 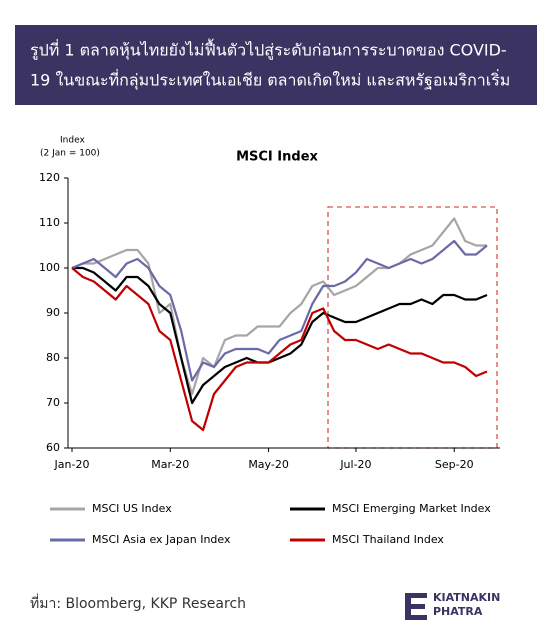 What do you see at coordinates (466, 597) in the screenshot?
I see `logo-text: KIATNAKIN` at bounding box center [466, 597].